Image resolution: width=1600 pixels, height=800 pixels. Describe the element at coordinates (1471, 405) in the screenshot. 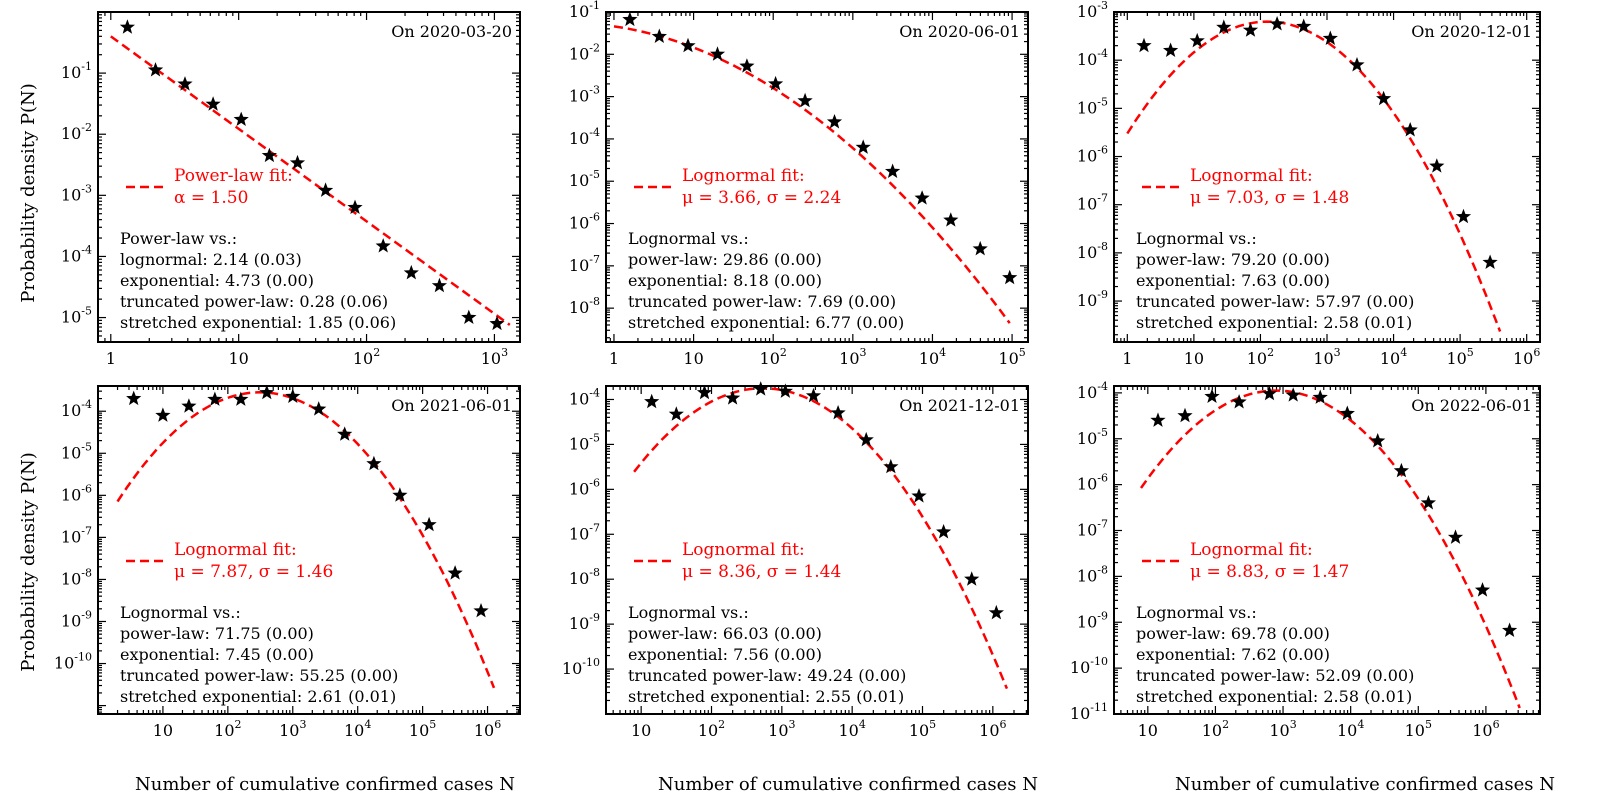

I see `panel-title: On 2022-06-01` at that location.